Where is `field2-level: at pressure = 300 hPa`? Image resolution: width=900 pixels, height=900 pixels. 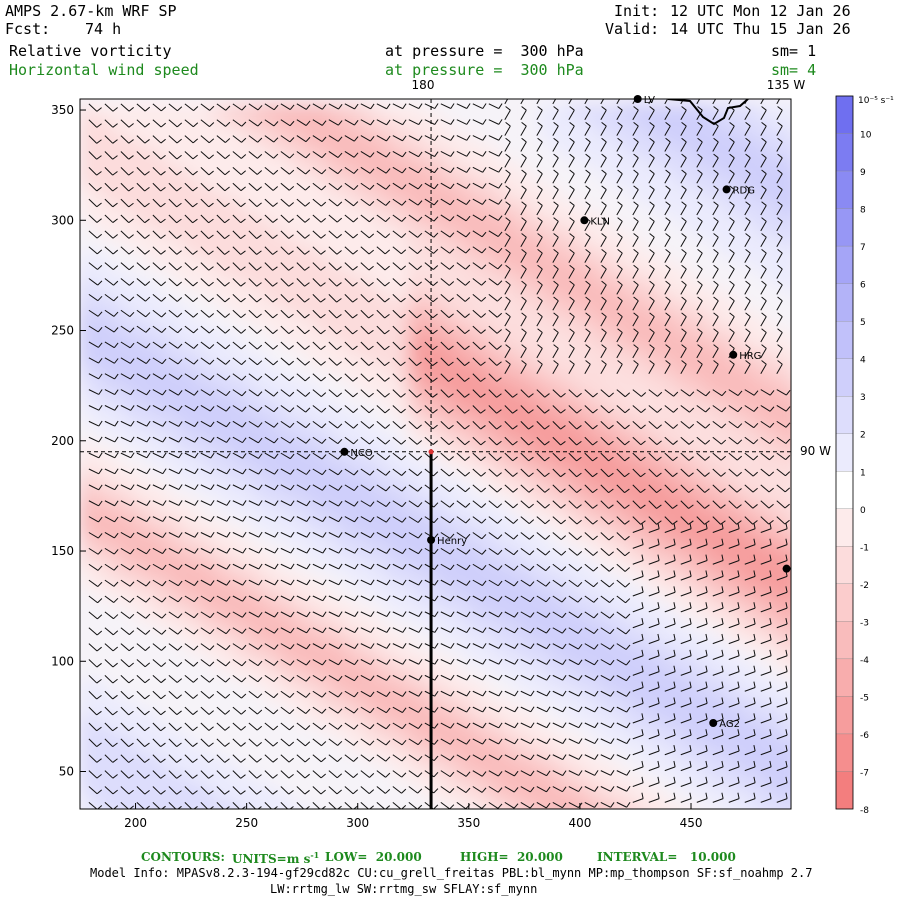
field2-level: at pressure = 300 hPa is located at coordinates (484, 70).